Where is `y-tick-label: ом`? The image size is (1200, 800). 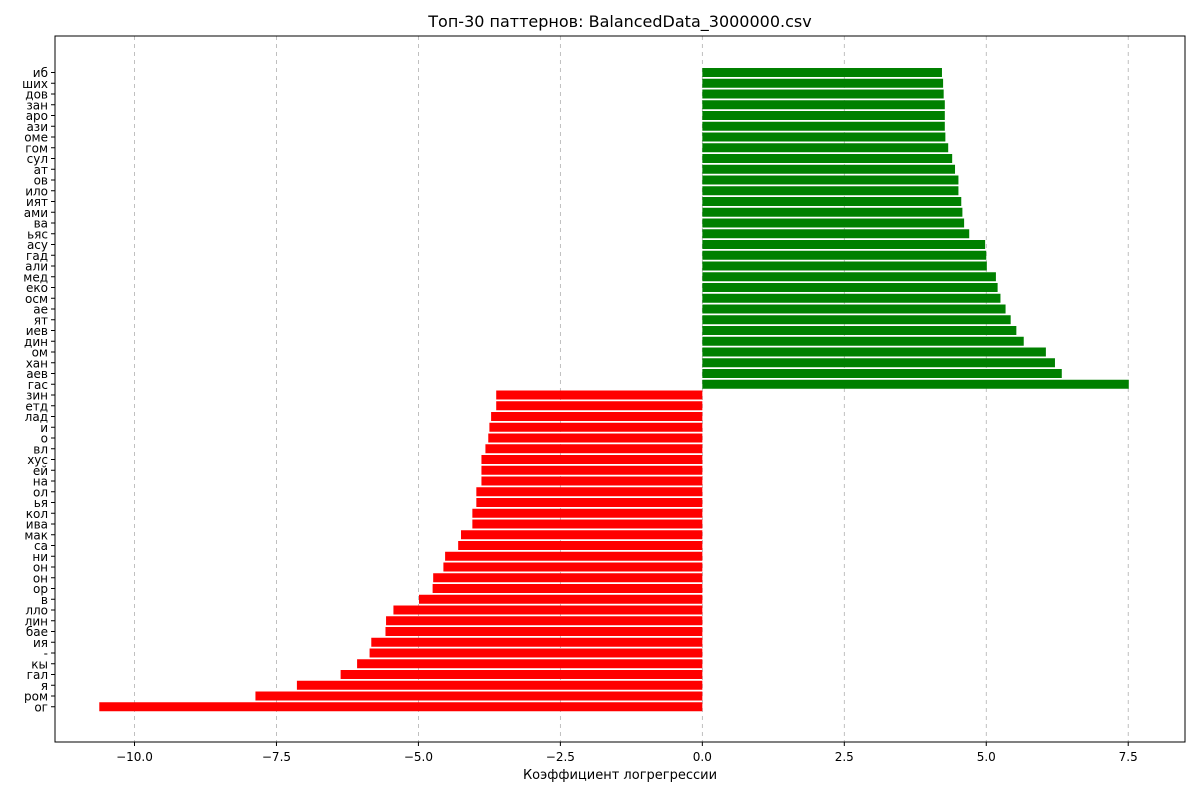 y-tick-label: ом is located at coordinates (40, 353).